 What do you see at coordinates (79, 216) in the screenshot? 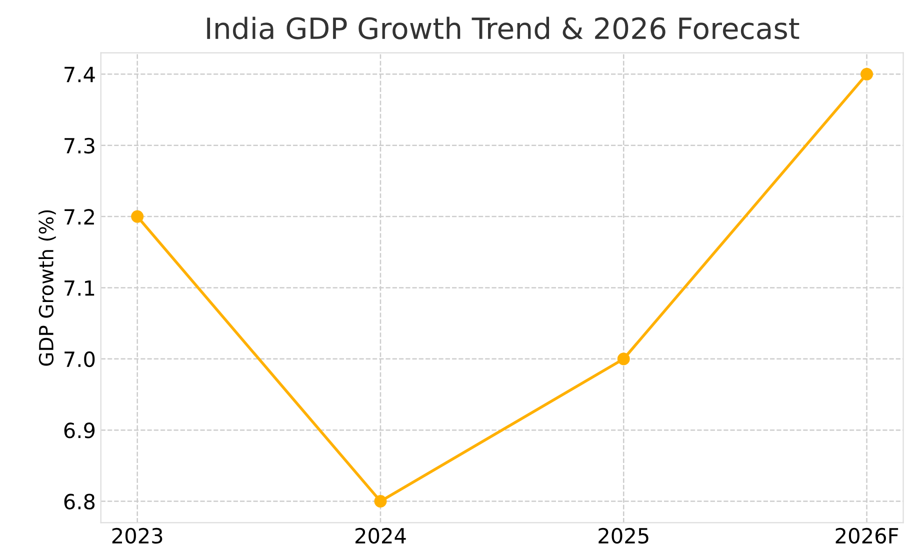
I see `y-tick-label: 7.2` at bounding box center [79, 216].